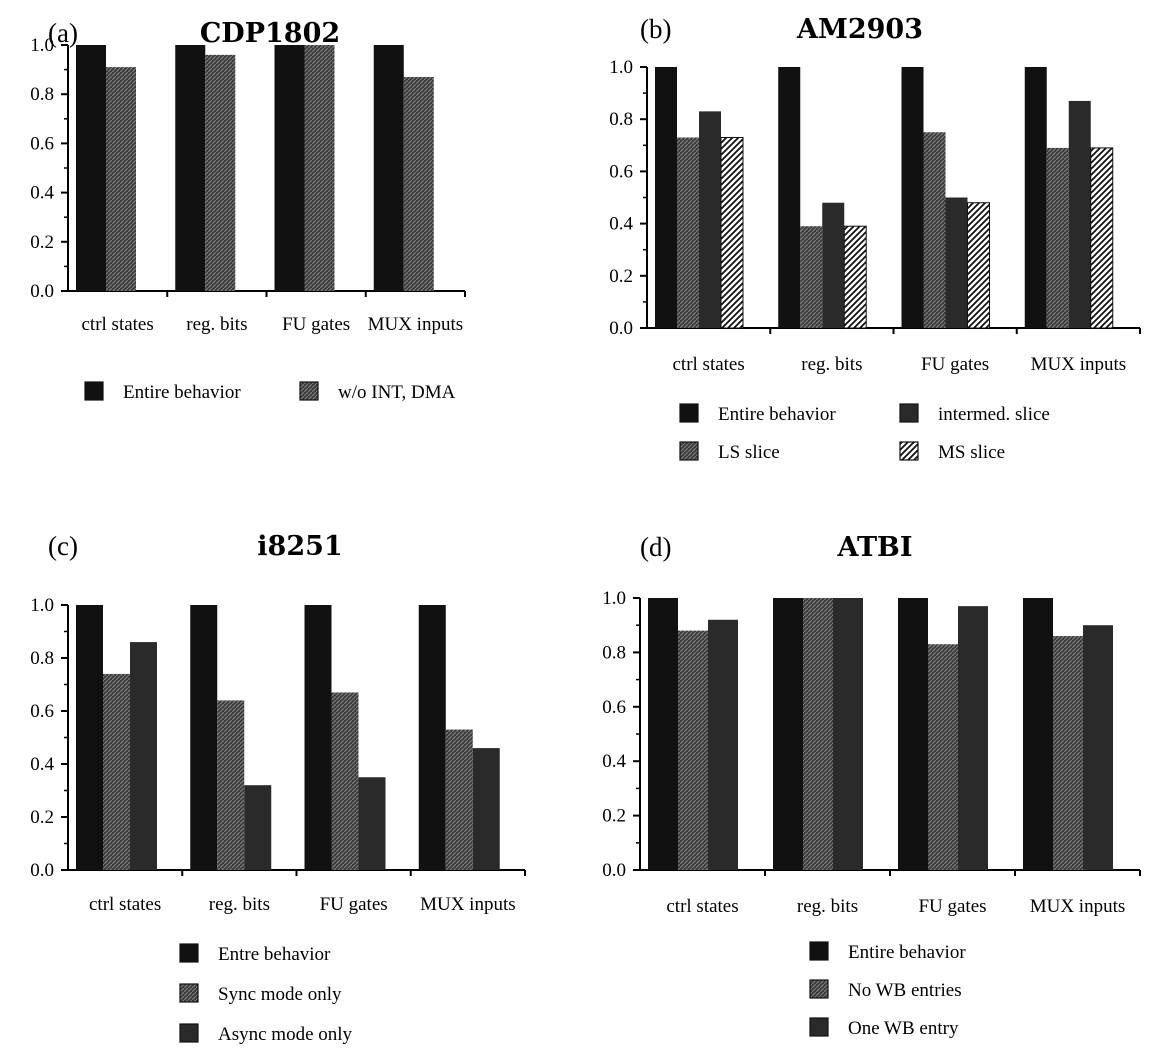 The width and height of the screenshot is (1160, 1051). Describe the element at coordinates (397, 392) in the screenshot. I see `legend-label: w/o INT, DMA` at that location.